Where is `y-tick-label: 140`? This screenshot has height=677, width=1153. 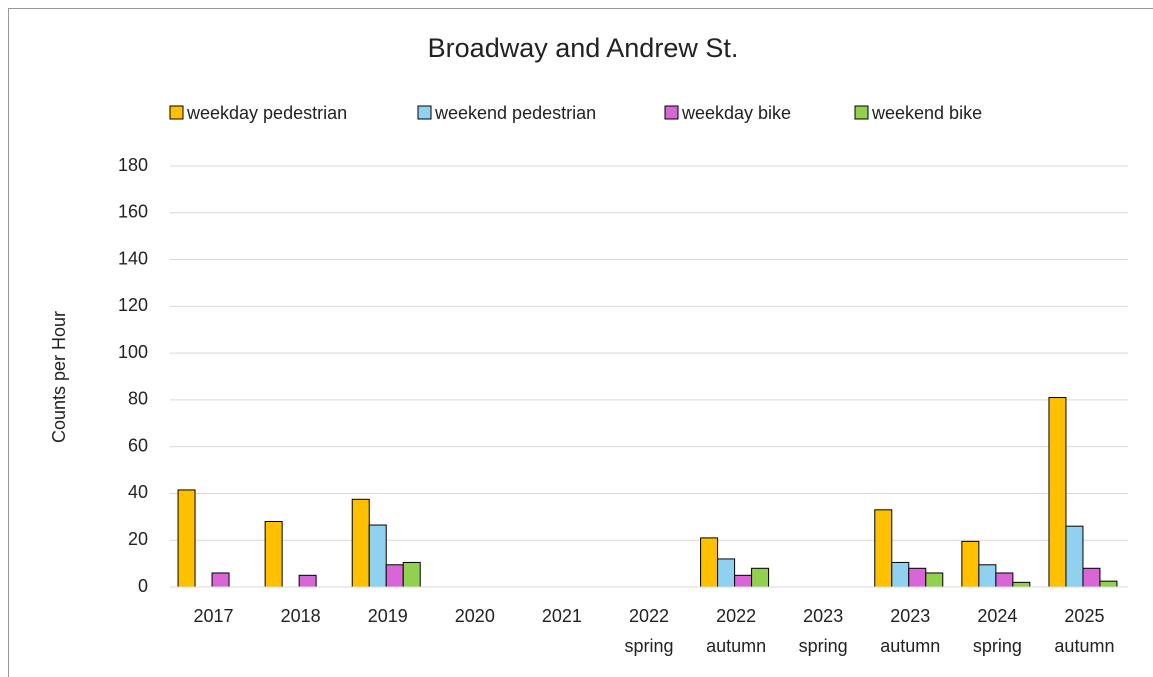
y-tick-label: 140 is located at coordinates (133, 258).